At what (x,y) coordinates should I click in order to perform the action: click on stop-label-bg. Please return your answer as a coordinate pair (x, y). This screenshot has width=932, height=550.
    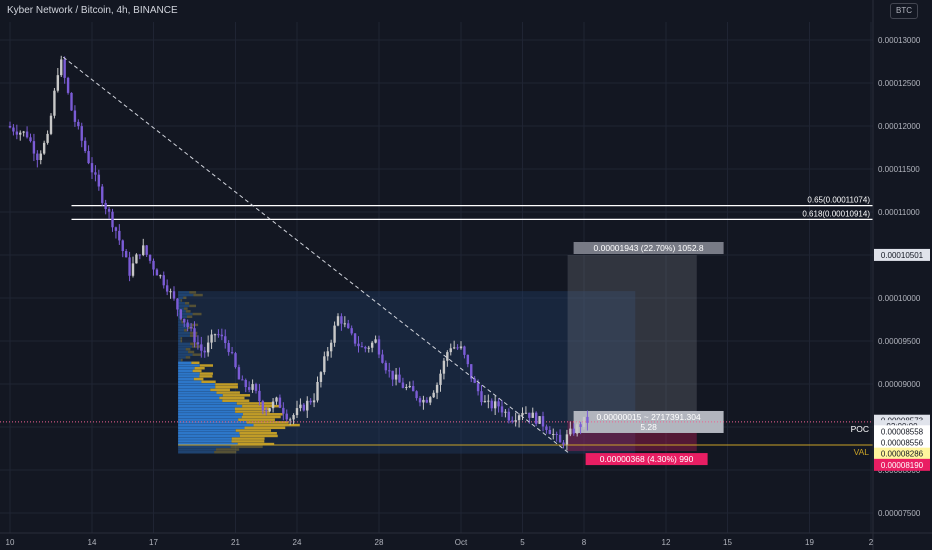
    Looking at the image, I should click on (646, 459).